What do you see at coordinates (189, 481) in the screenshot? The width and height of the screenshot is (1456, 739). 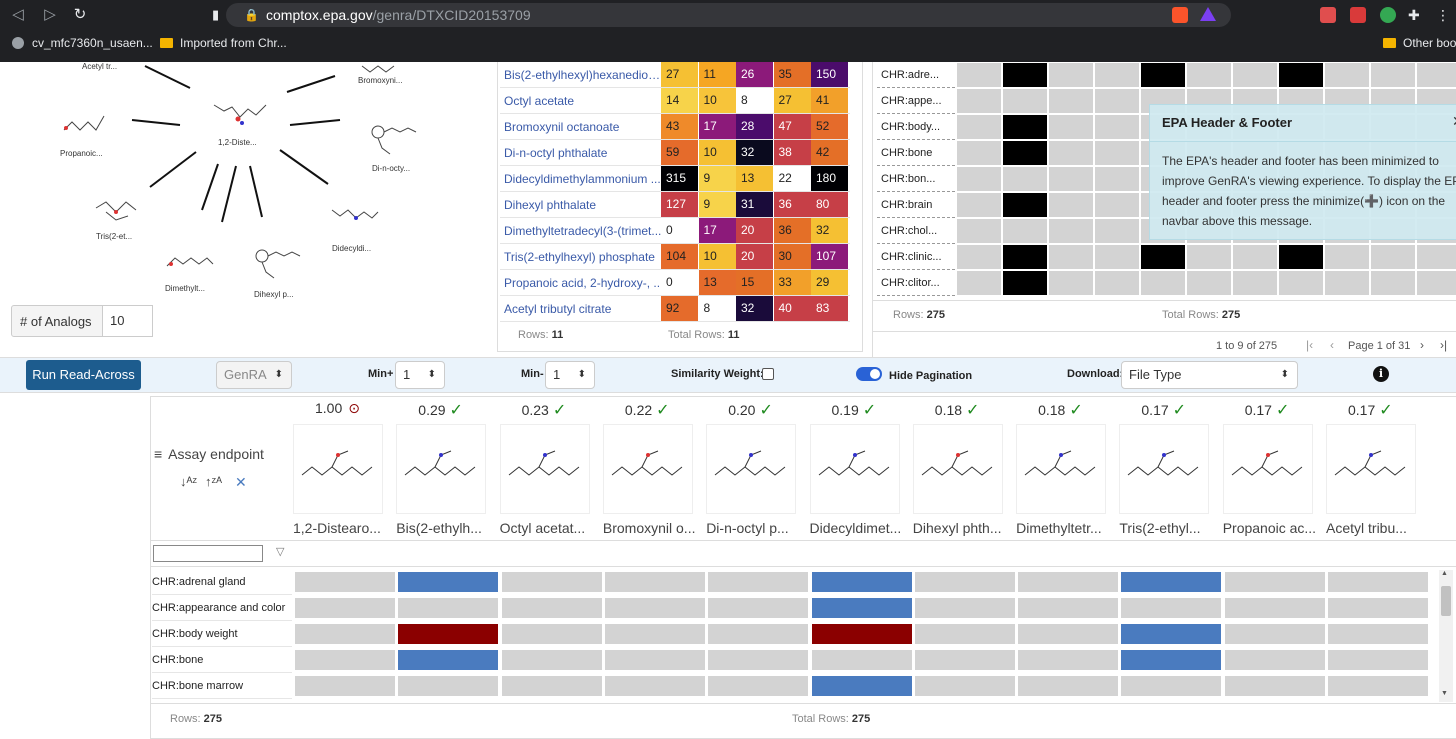 I see `sort-ascending-icon: ↓ᴬᶻ` at bounding box center [189, 481].